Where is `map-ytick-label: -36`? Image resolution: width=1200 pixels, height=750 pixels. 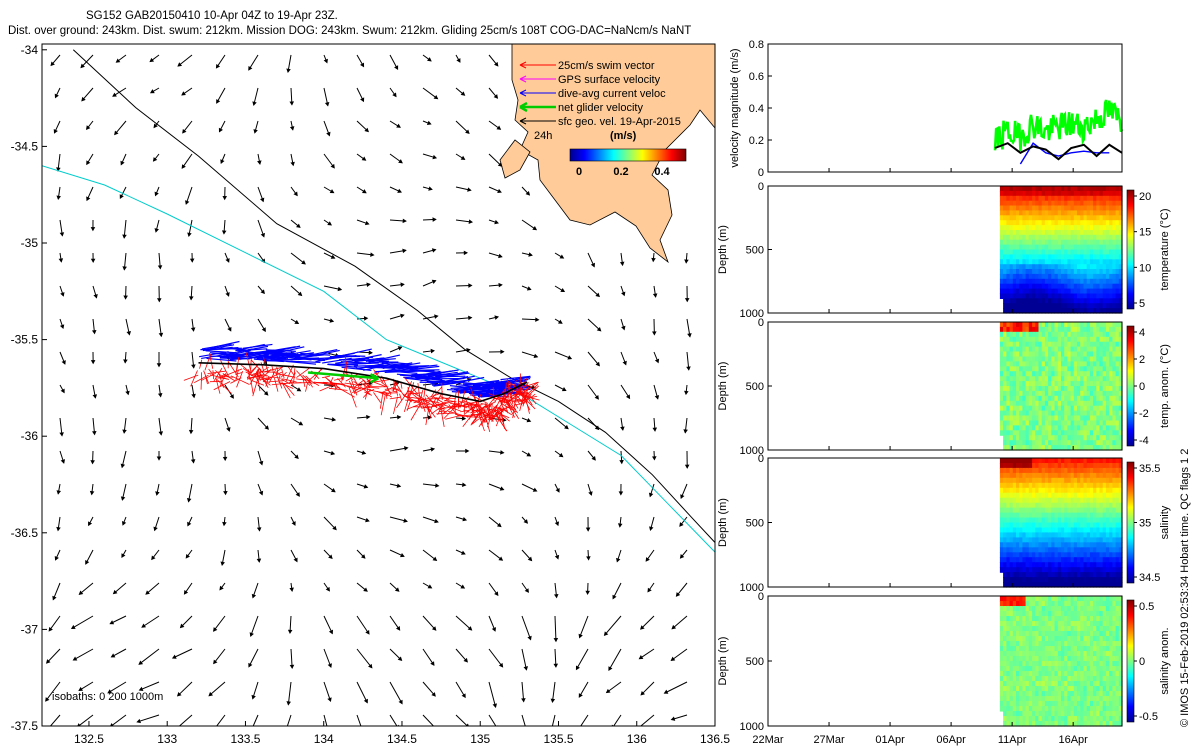
map-ytick-label: -36 is located at coordinates (30, 436).